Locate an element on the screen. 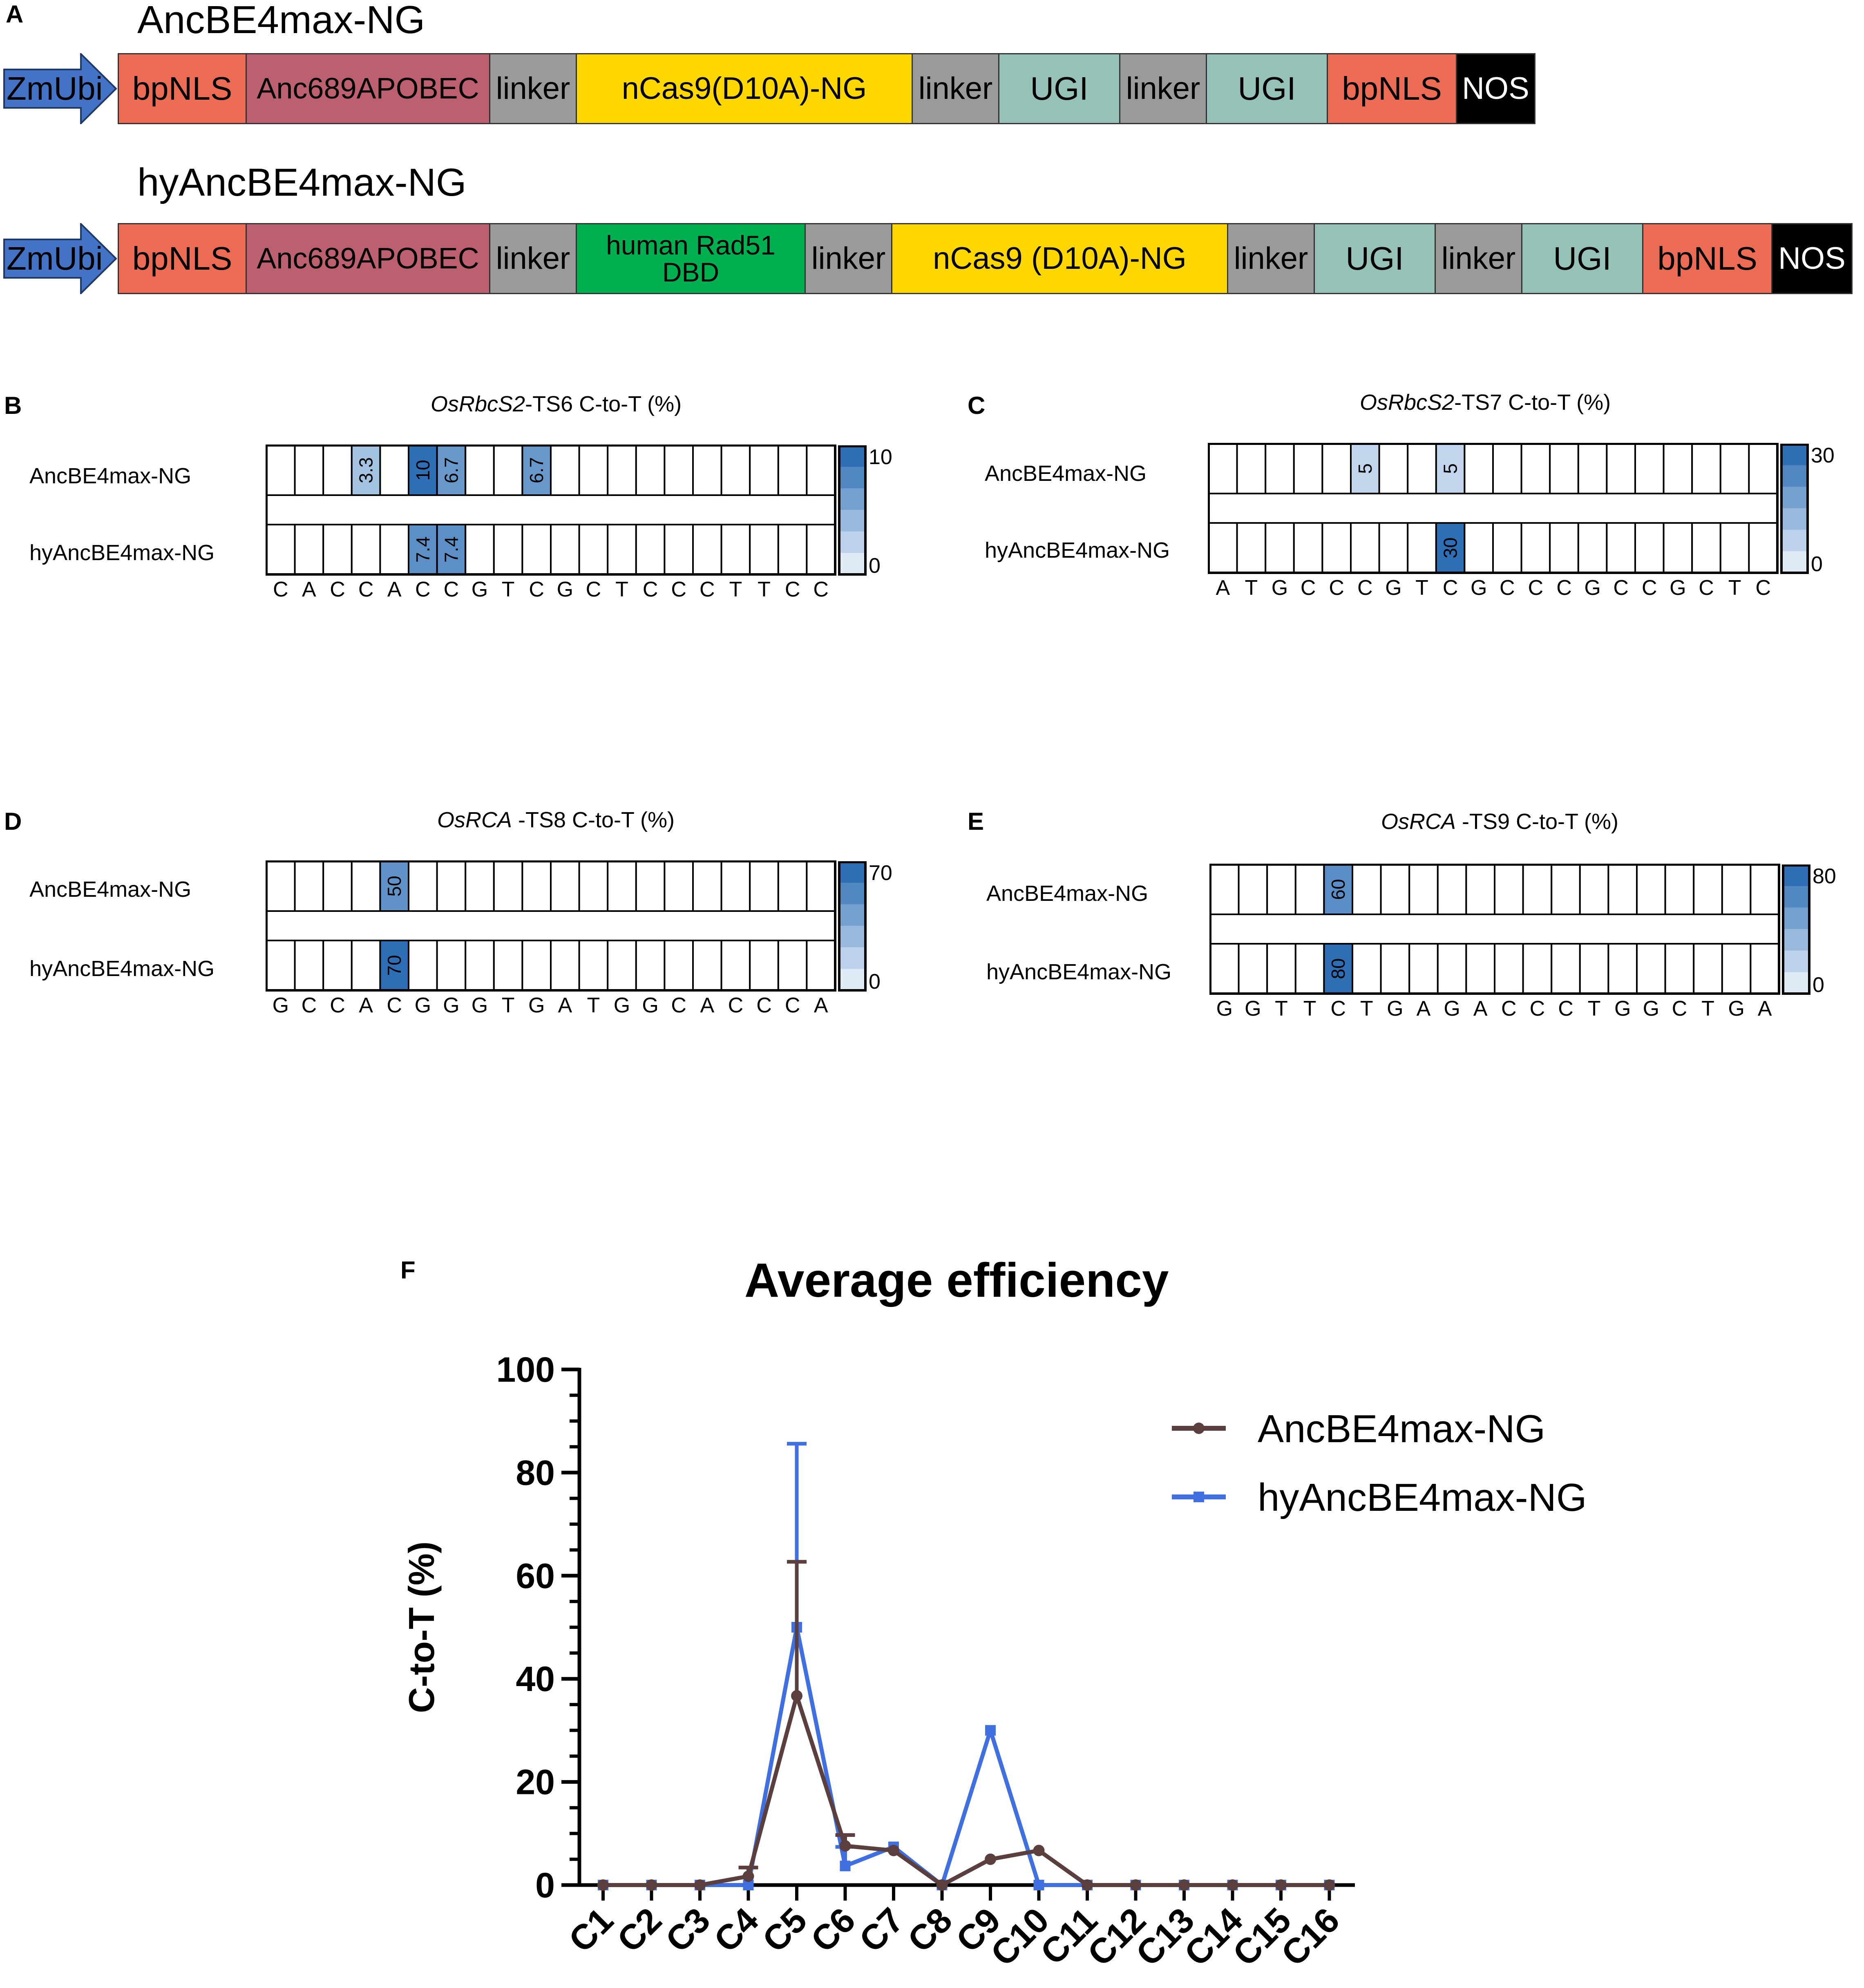 The width and height of the screenshot is (1864, 1988). panel-a-label: A is located at coordinates (15, 14).